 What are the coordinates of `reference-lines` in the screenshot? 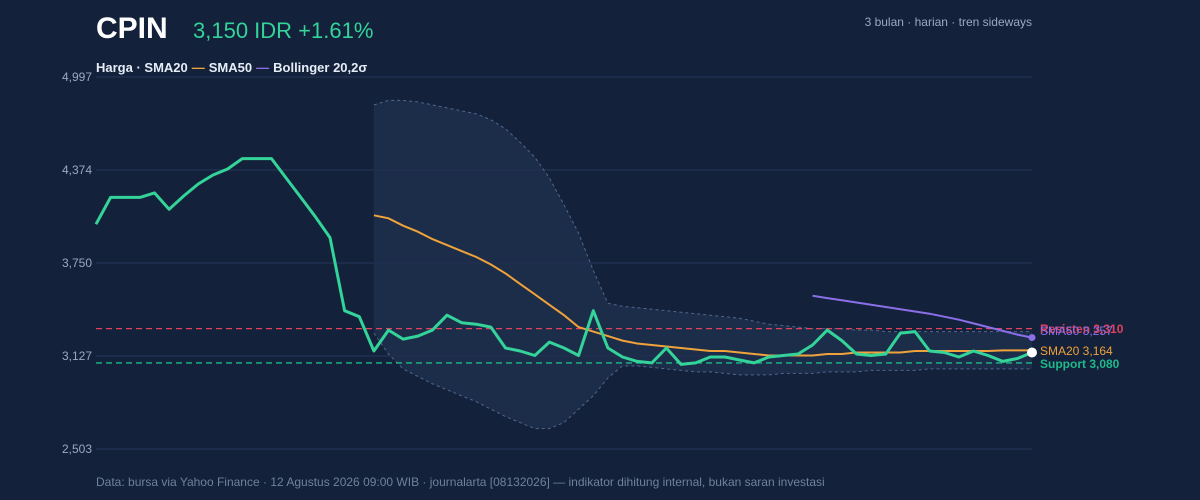 It's located at (564, 345).